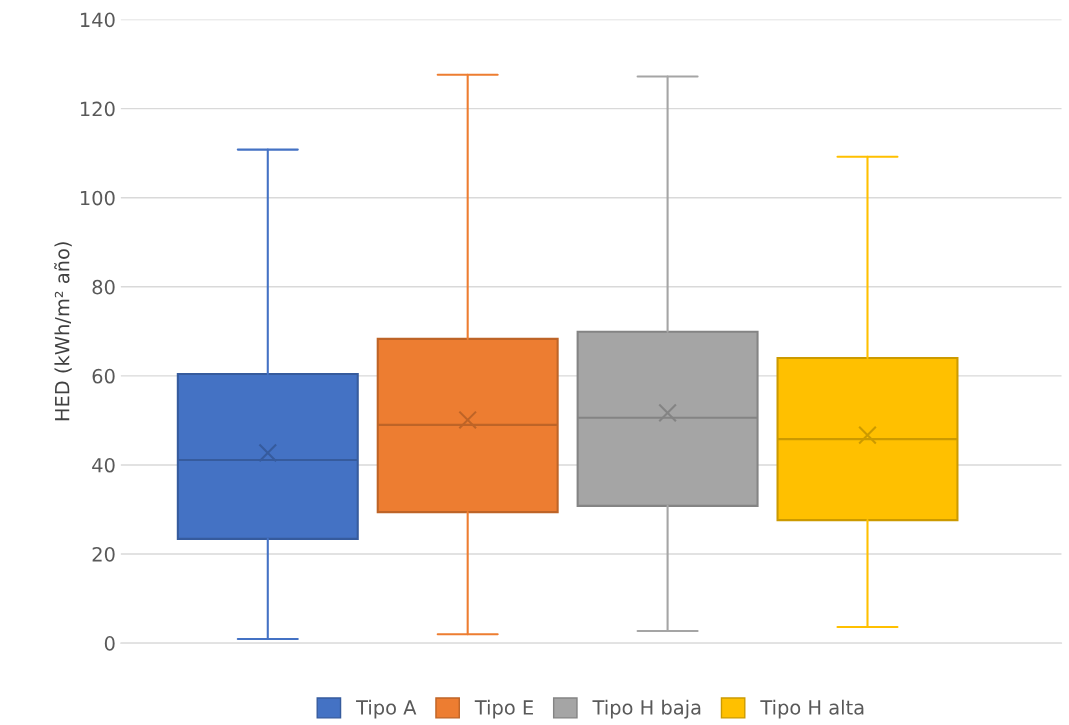 The width and height of the screenshot is (1069, 725). Describe the element at coordinates (503, 709) in the screenshot. I see `legend-label: Tipo E` at that location.